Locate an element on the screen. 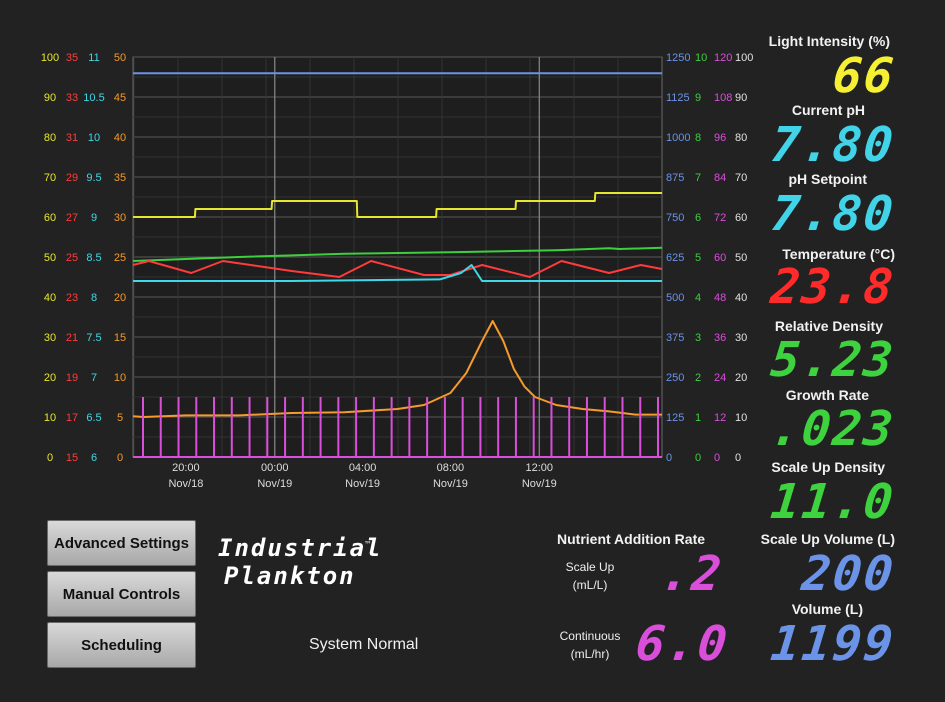 Image resolution: width=945 pixels, height=702 pixels. right-axis-tick-label: 2 is located at coordinates (698, 378).